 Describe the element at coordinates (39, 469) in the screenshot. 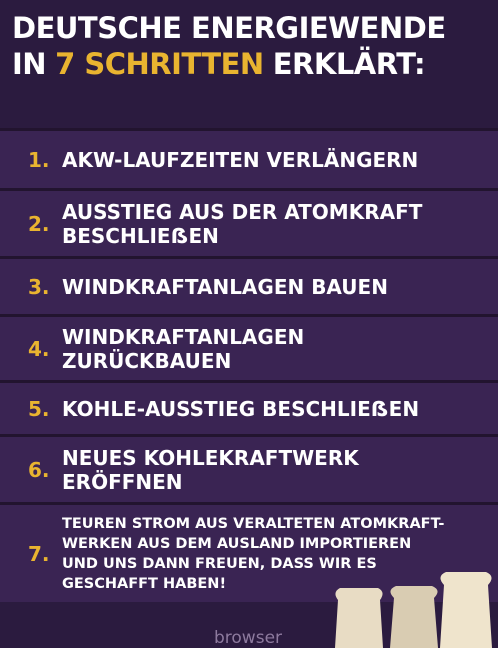

I see `step-number: 6.` at that location.